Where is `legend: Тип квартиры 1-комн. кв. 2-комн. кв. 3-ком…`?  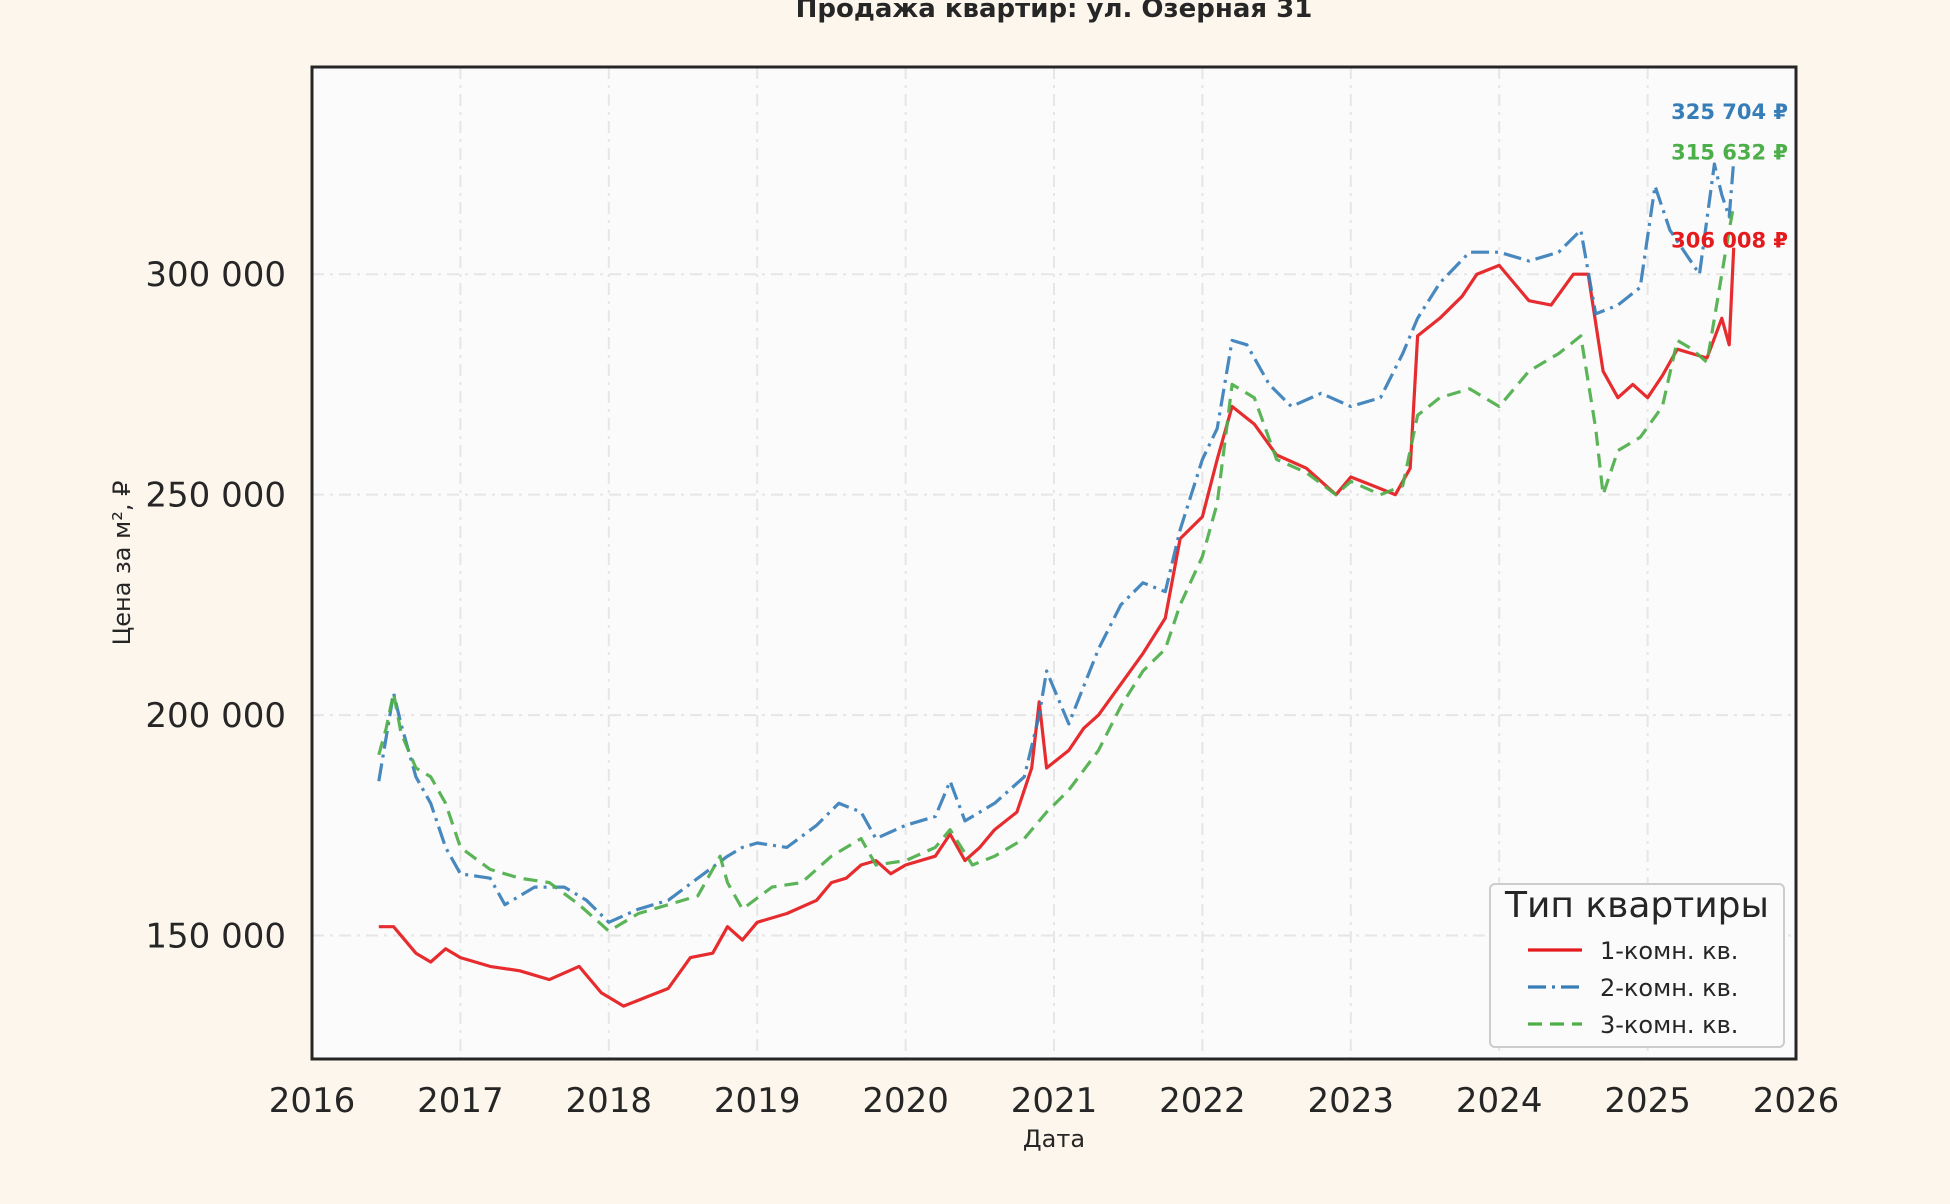 legend: Тип квартиры 1-комн. кв. 2-комн. кв. 3-ком… is located at coordinates (1637, 965).